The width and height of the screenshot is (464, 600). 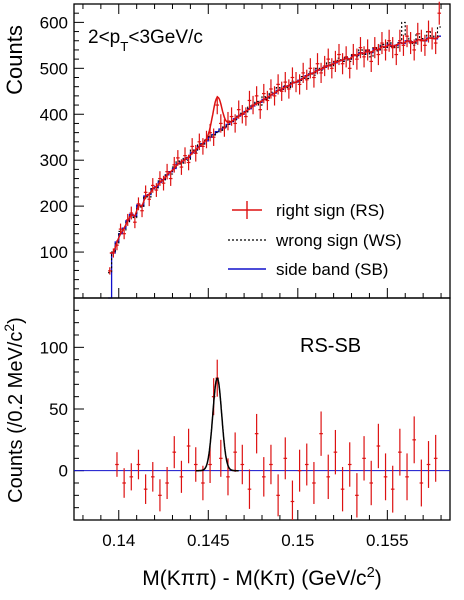 I want to click on bottom-y-tick-label: 0, so click(x=63, y=471).